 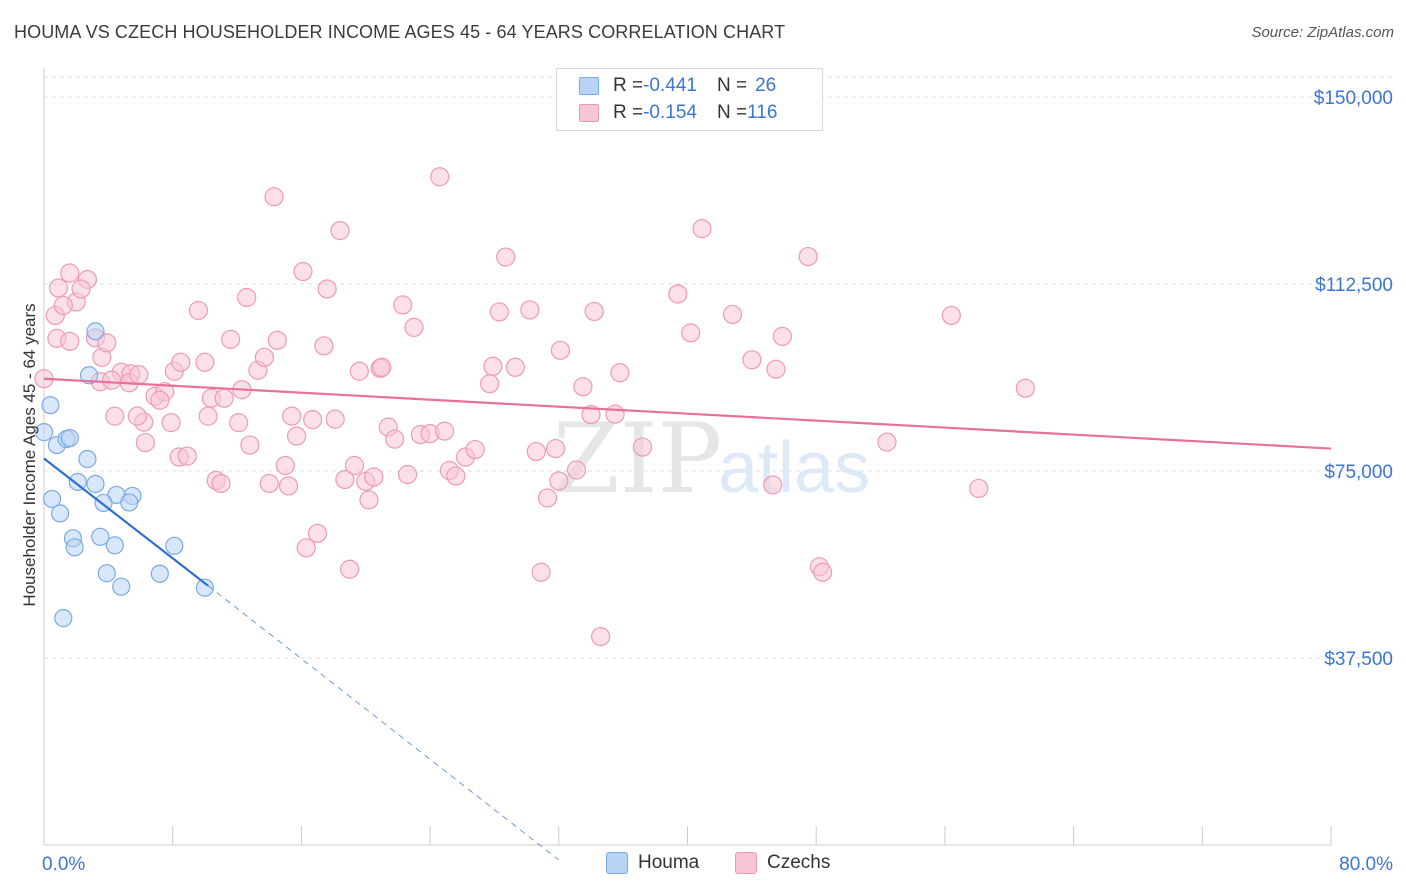 What do you see at coordinates (746, 863) in the screenshot?
I see `czechs-legend-swatch` at bounding box center [746, 863].